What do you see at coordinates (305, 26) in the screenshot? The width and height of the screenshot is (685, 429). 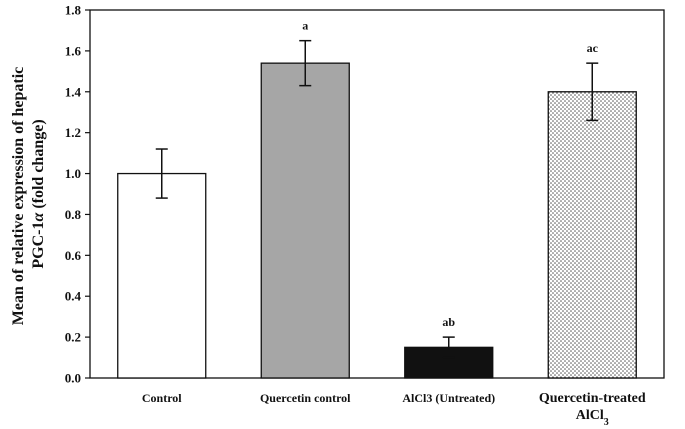 I see `significance-label: a` at bounding box center [305, 26].